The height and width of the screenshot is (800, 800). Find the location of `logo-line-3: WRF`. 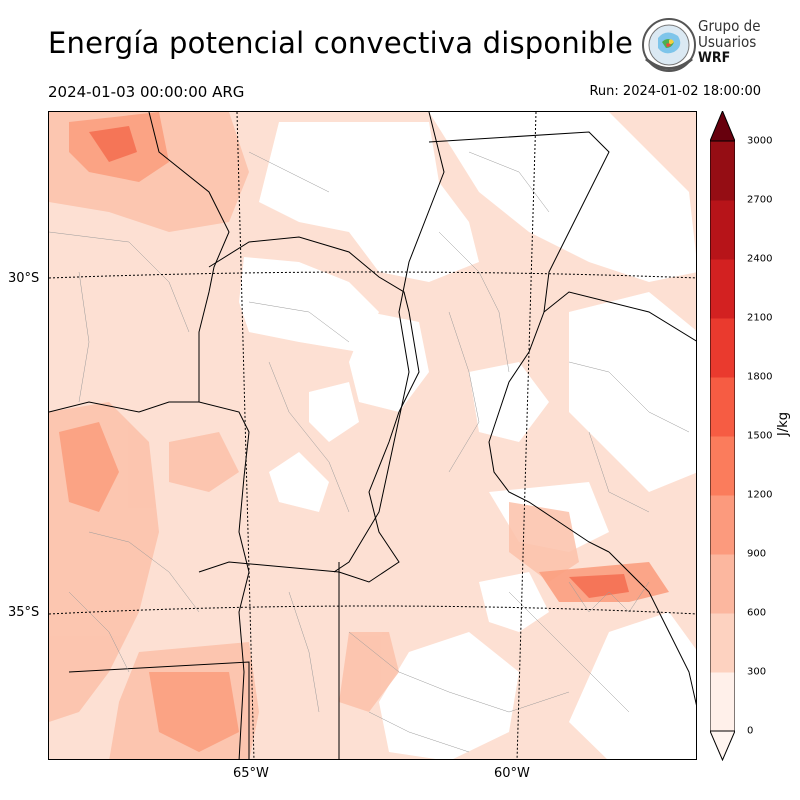

logo-line-3: WRF is located at coordinates (714, 58).